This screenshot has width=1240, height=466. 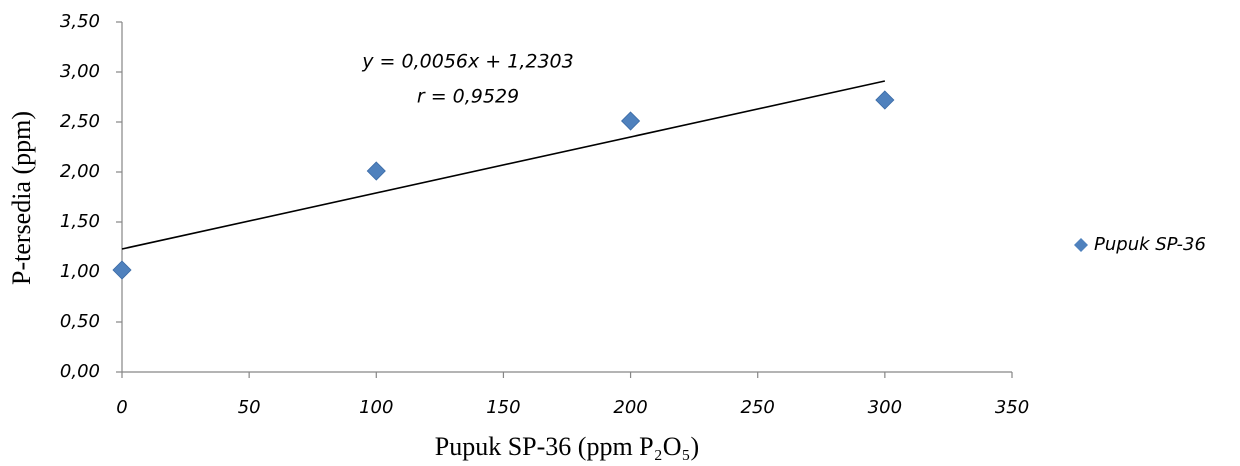 What do you see at coordinates (376, 407) in the screenshot?
I see `x-tick-label: 100` at bounding box center [376, 407].